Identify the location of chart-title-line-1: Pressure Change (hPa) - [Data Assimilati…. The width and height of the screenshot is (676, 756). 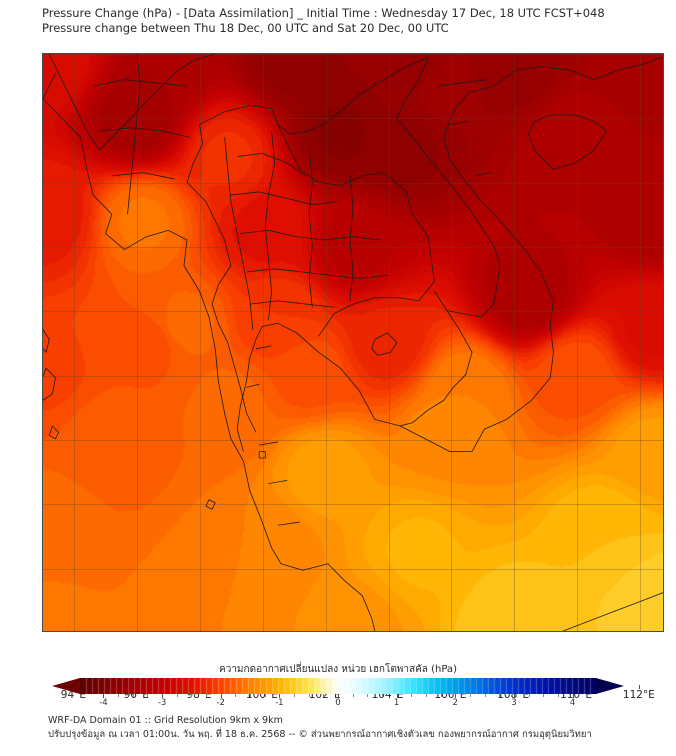
(323, 13).